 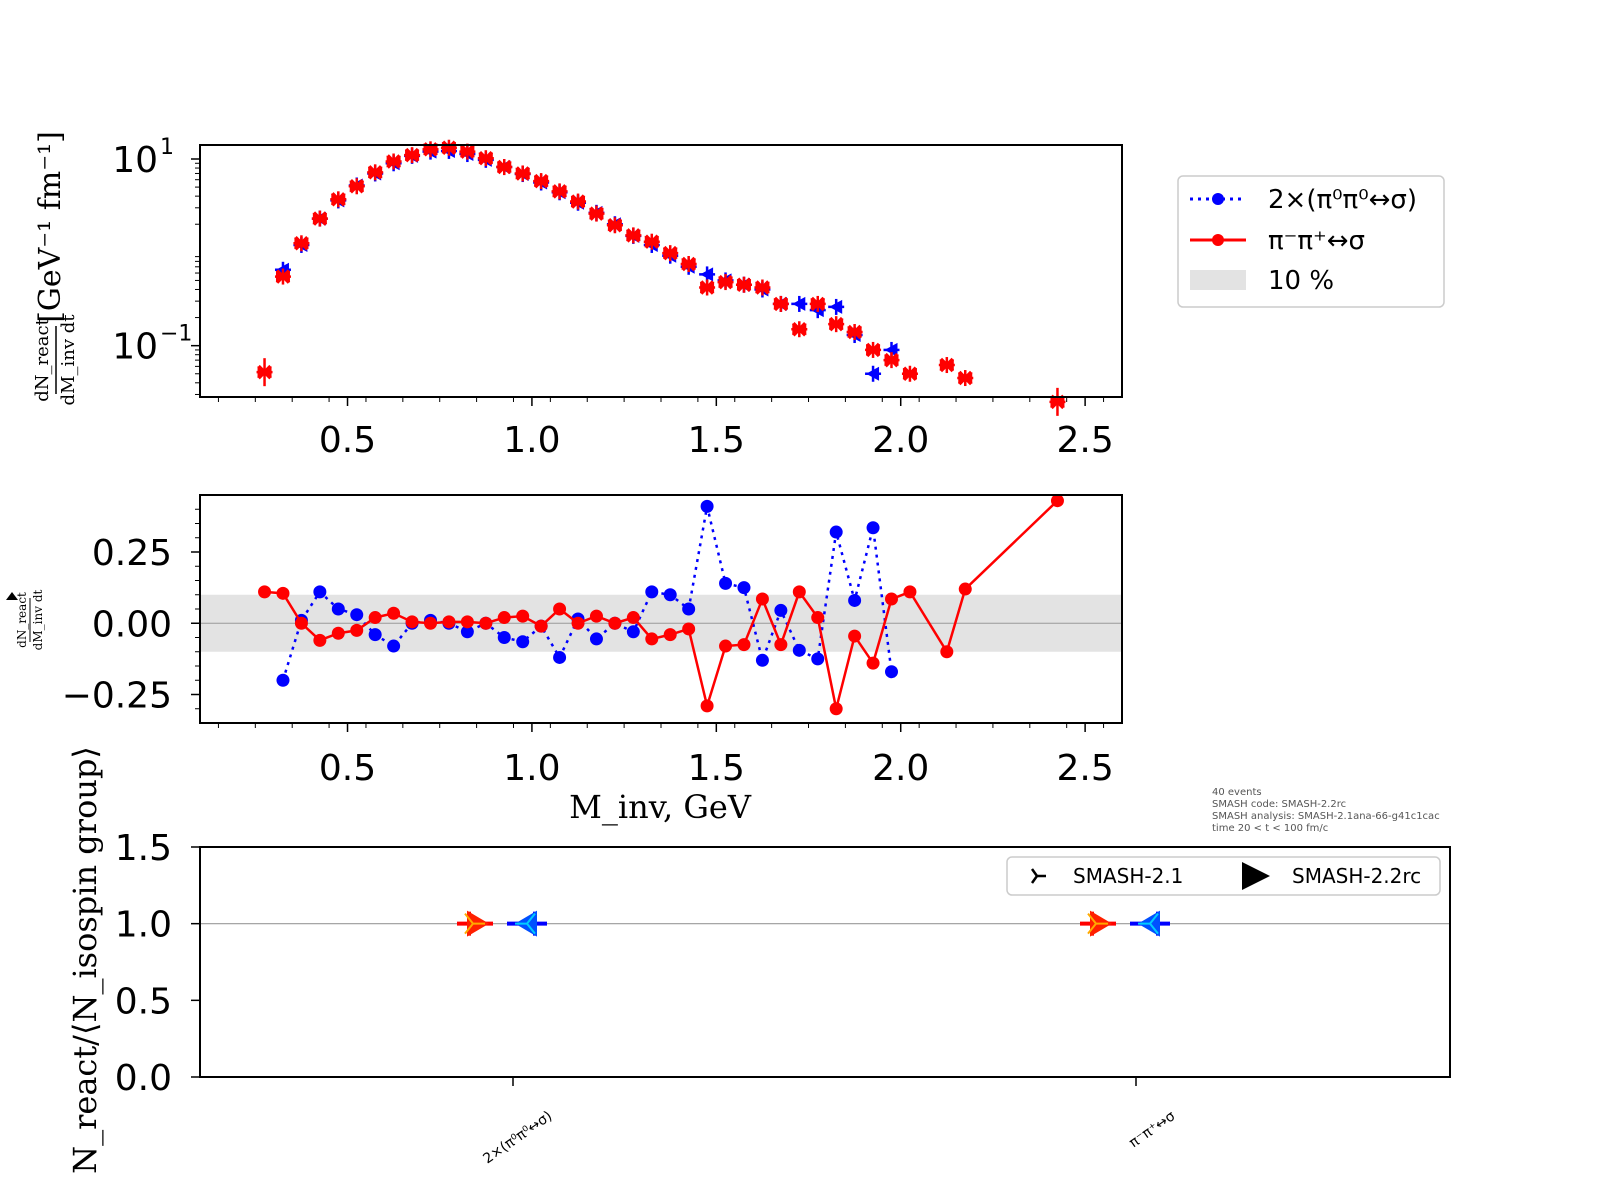 What do you see at coordinates (1326, 816) in the screenshot?
I see `run-info-line-3: SMASH analysis: SMASH-2.1ana-66-g41c1cac` at bounding box center [1326, 816].